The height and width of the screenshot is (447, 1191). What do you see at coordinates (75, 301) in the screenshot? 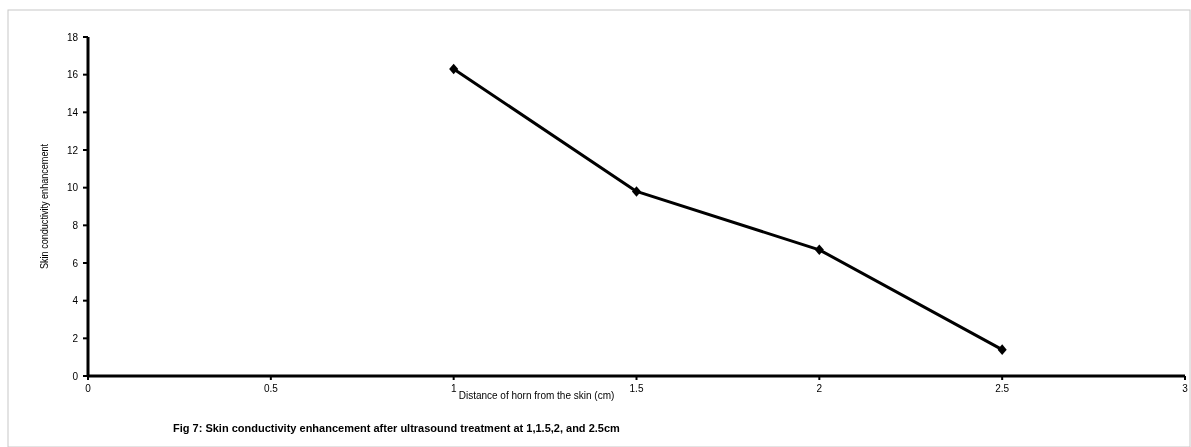
I see `y-tick-label: 4` at bounding box center [75, 301].